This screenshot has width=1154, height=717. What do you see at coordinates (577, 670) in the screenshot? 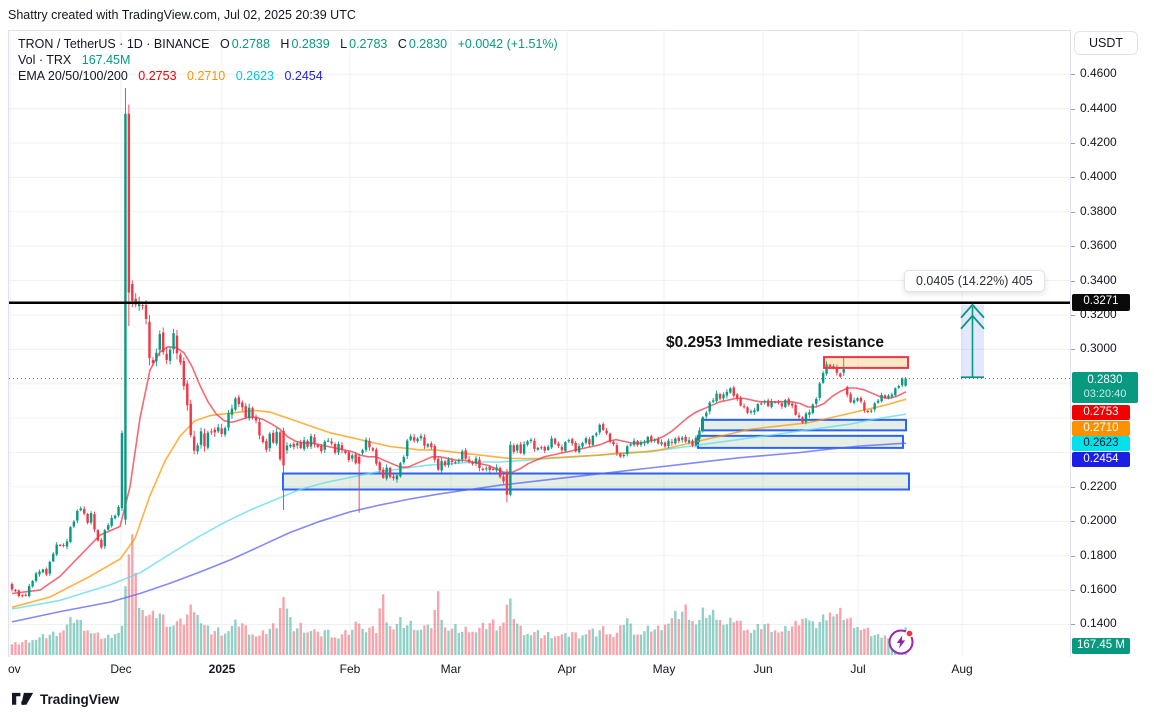
I see `time-axis: Nov Dec 2025 Feb Mar Apr May Jun Jul Aug` at bounding box center [577, 670].